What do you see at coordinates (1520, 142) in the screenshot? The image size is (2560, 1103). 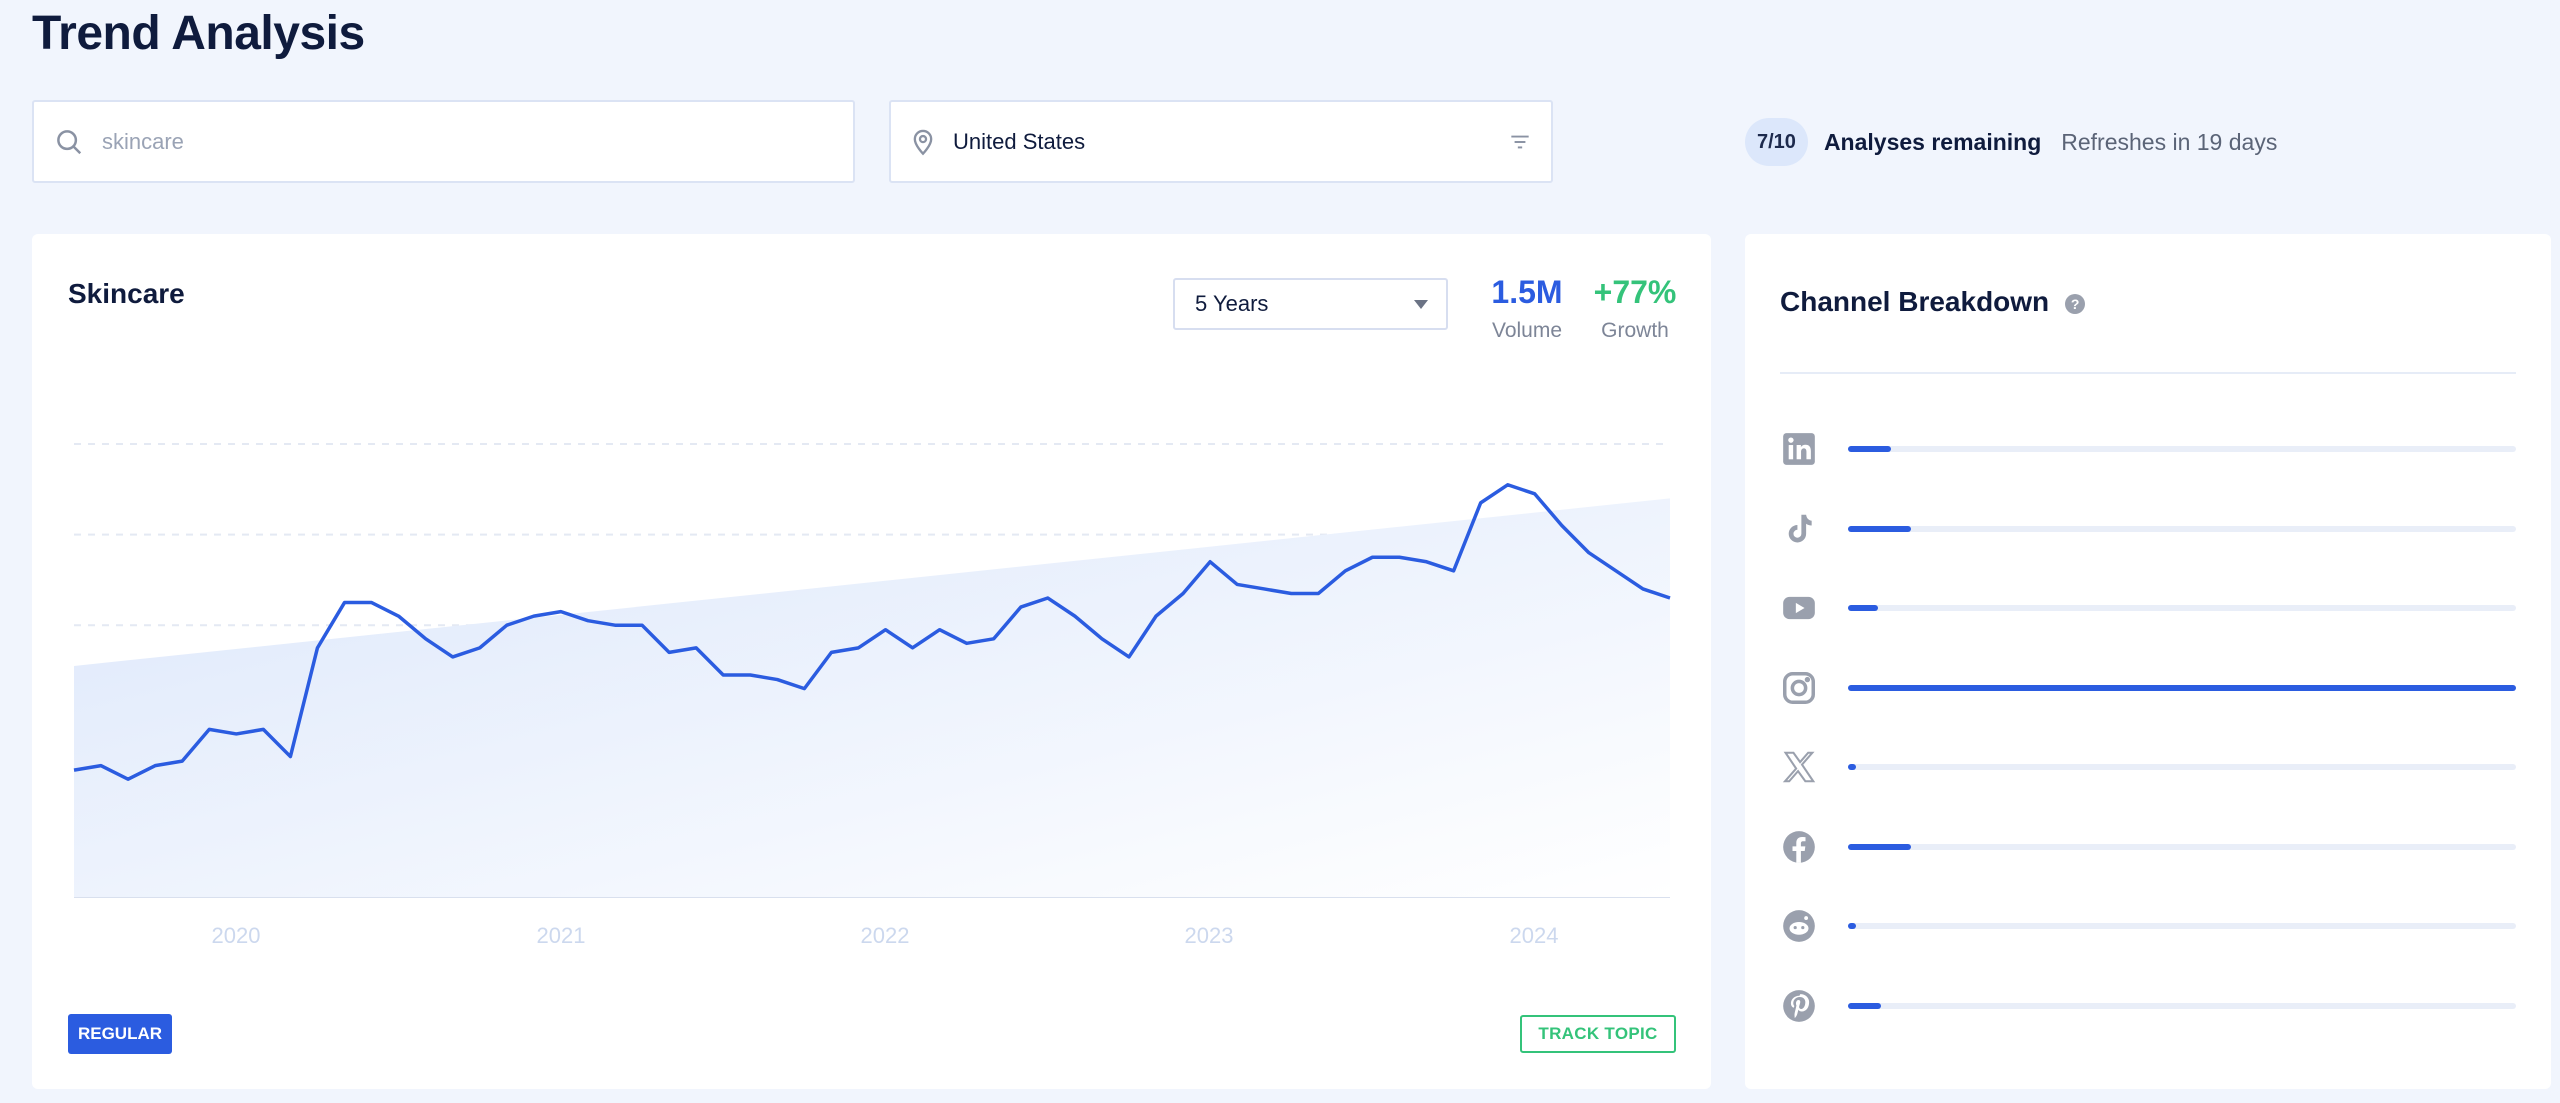 I see `filter-icon` at bounding box center [1520, 142].